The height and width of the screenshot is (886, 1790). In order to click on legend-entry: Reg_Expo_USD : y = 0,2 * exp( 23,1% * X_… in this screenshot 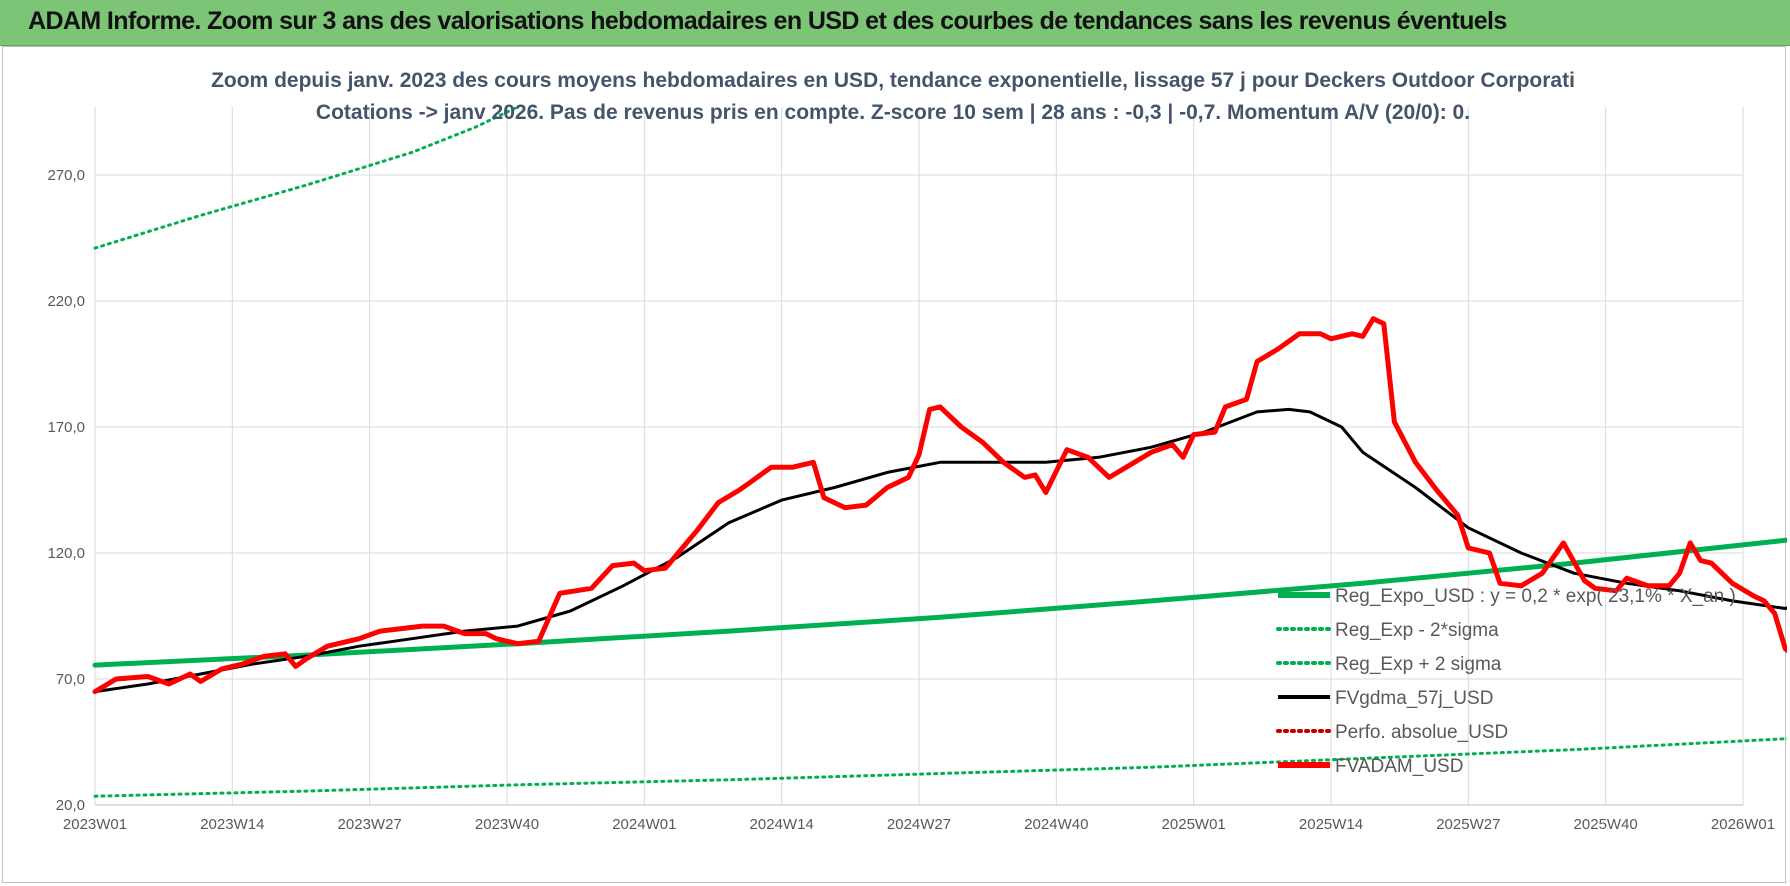, I will do `click(1535, 596)`.